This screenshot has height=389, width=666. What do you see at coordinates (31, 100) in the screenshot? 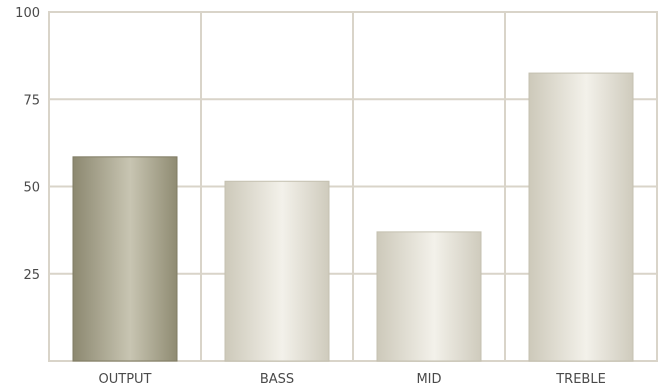
I see `y-tick-label: 75` at bounding box center [31, 100].